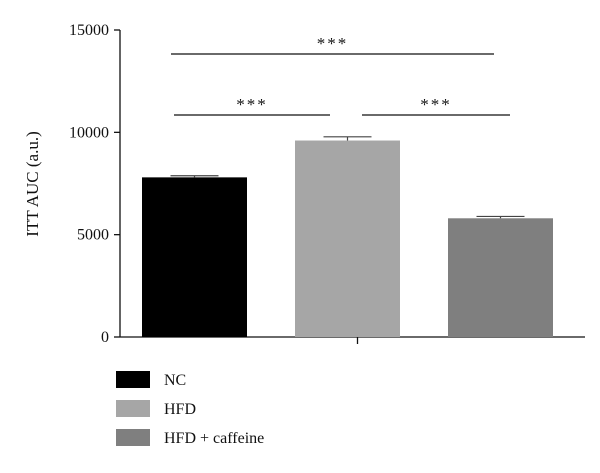  What do you see at coordinates (340, 75) in the screenshot?
I see `significance-brackets: *** *** ***` at bounding box center [340, 75].